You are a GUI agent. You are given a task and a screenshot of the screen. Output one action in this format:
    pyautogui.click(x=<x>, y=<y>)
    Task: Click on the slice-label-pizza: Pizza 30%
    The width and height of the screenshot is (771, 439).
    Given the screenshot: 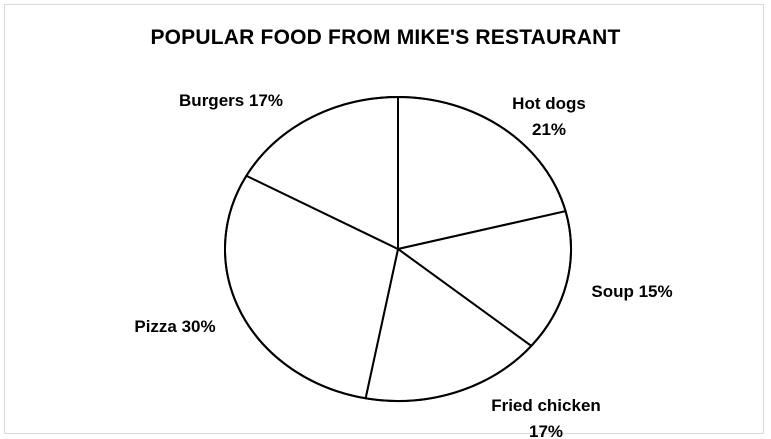 What is the action you would take?
    pyautogui.click(x=174, y=326)
    